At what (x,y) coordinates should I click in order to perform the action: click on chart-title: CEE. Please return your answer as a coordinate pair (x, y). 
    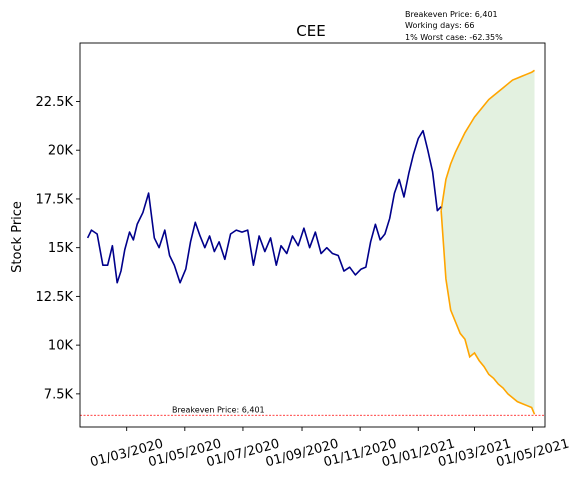
    Looking at the image, I should click on (310, 31).